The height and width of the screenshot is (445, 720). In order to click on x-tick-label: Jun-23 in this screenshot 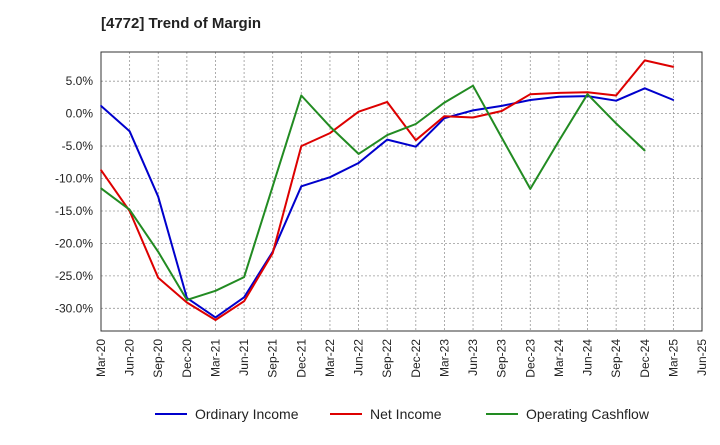, I will do `click(473, 357)`.